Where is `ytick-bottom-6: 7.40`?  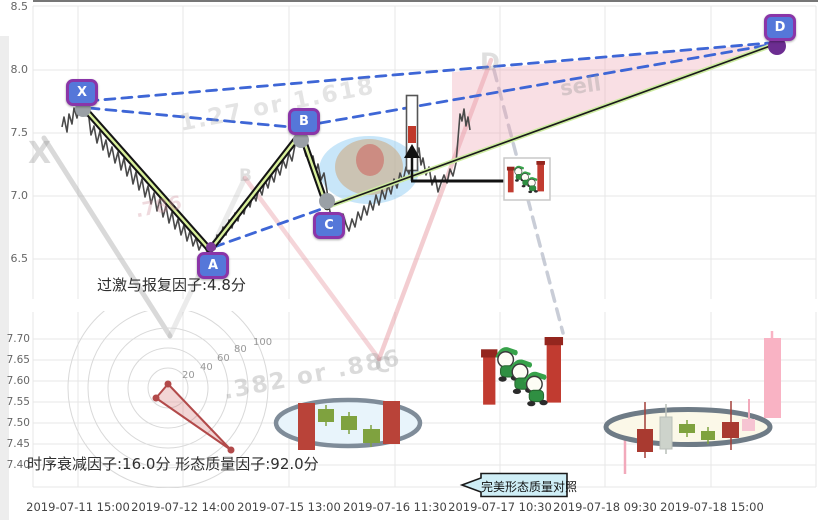
ytick-bottom-6: 7.40 is located at coordinates (18, 465).